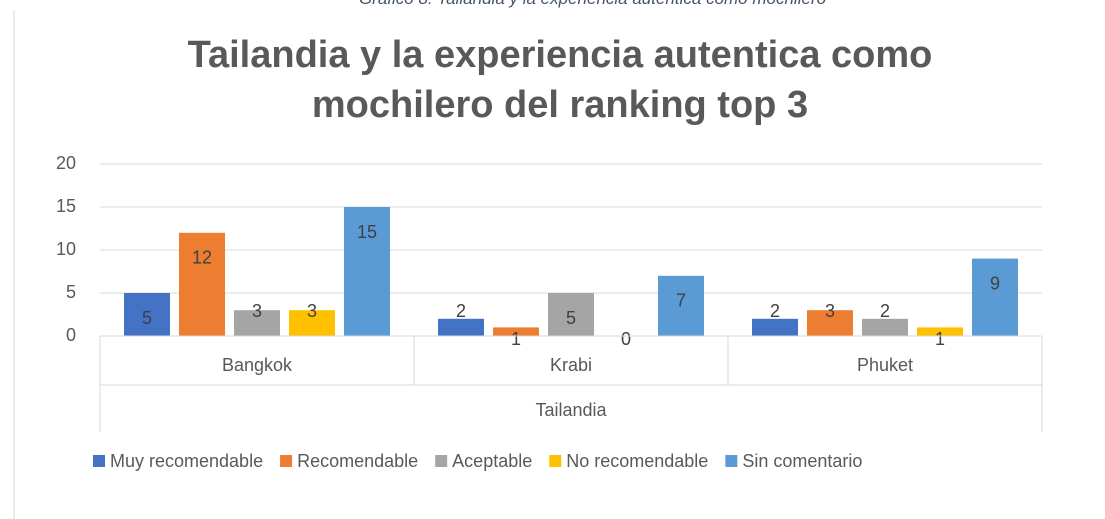 The width and height of the screenshot is (1105, 519). Describe the element at coordinates (492, 461) in the screenshot. I see `legend-label: Aceptable` at that location.